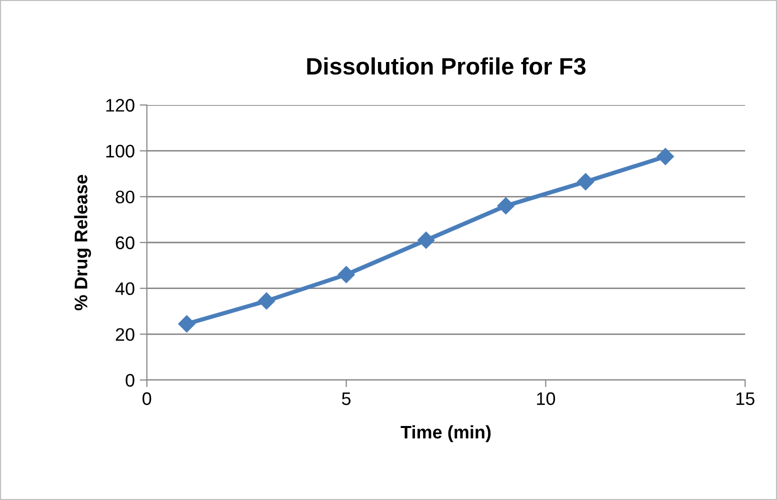  I want to click on y-tick-label: 120, so click(120, 105).